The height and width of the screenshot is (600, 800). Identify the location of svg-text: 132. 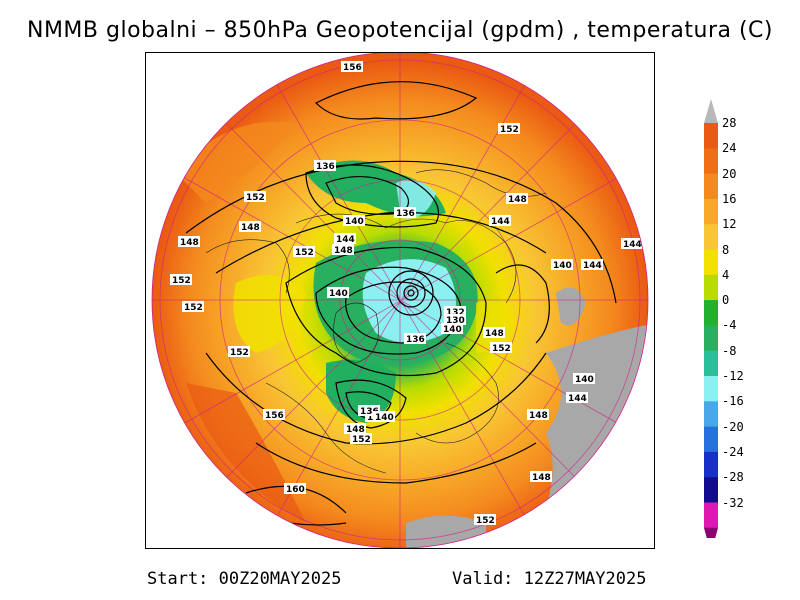
(455, 313).